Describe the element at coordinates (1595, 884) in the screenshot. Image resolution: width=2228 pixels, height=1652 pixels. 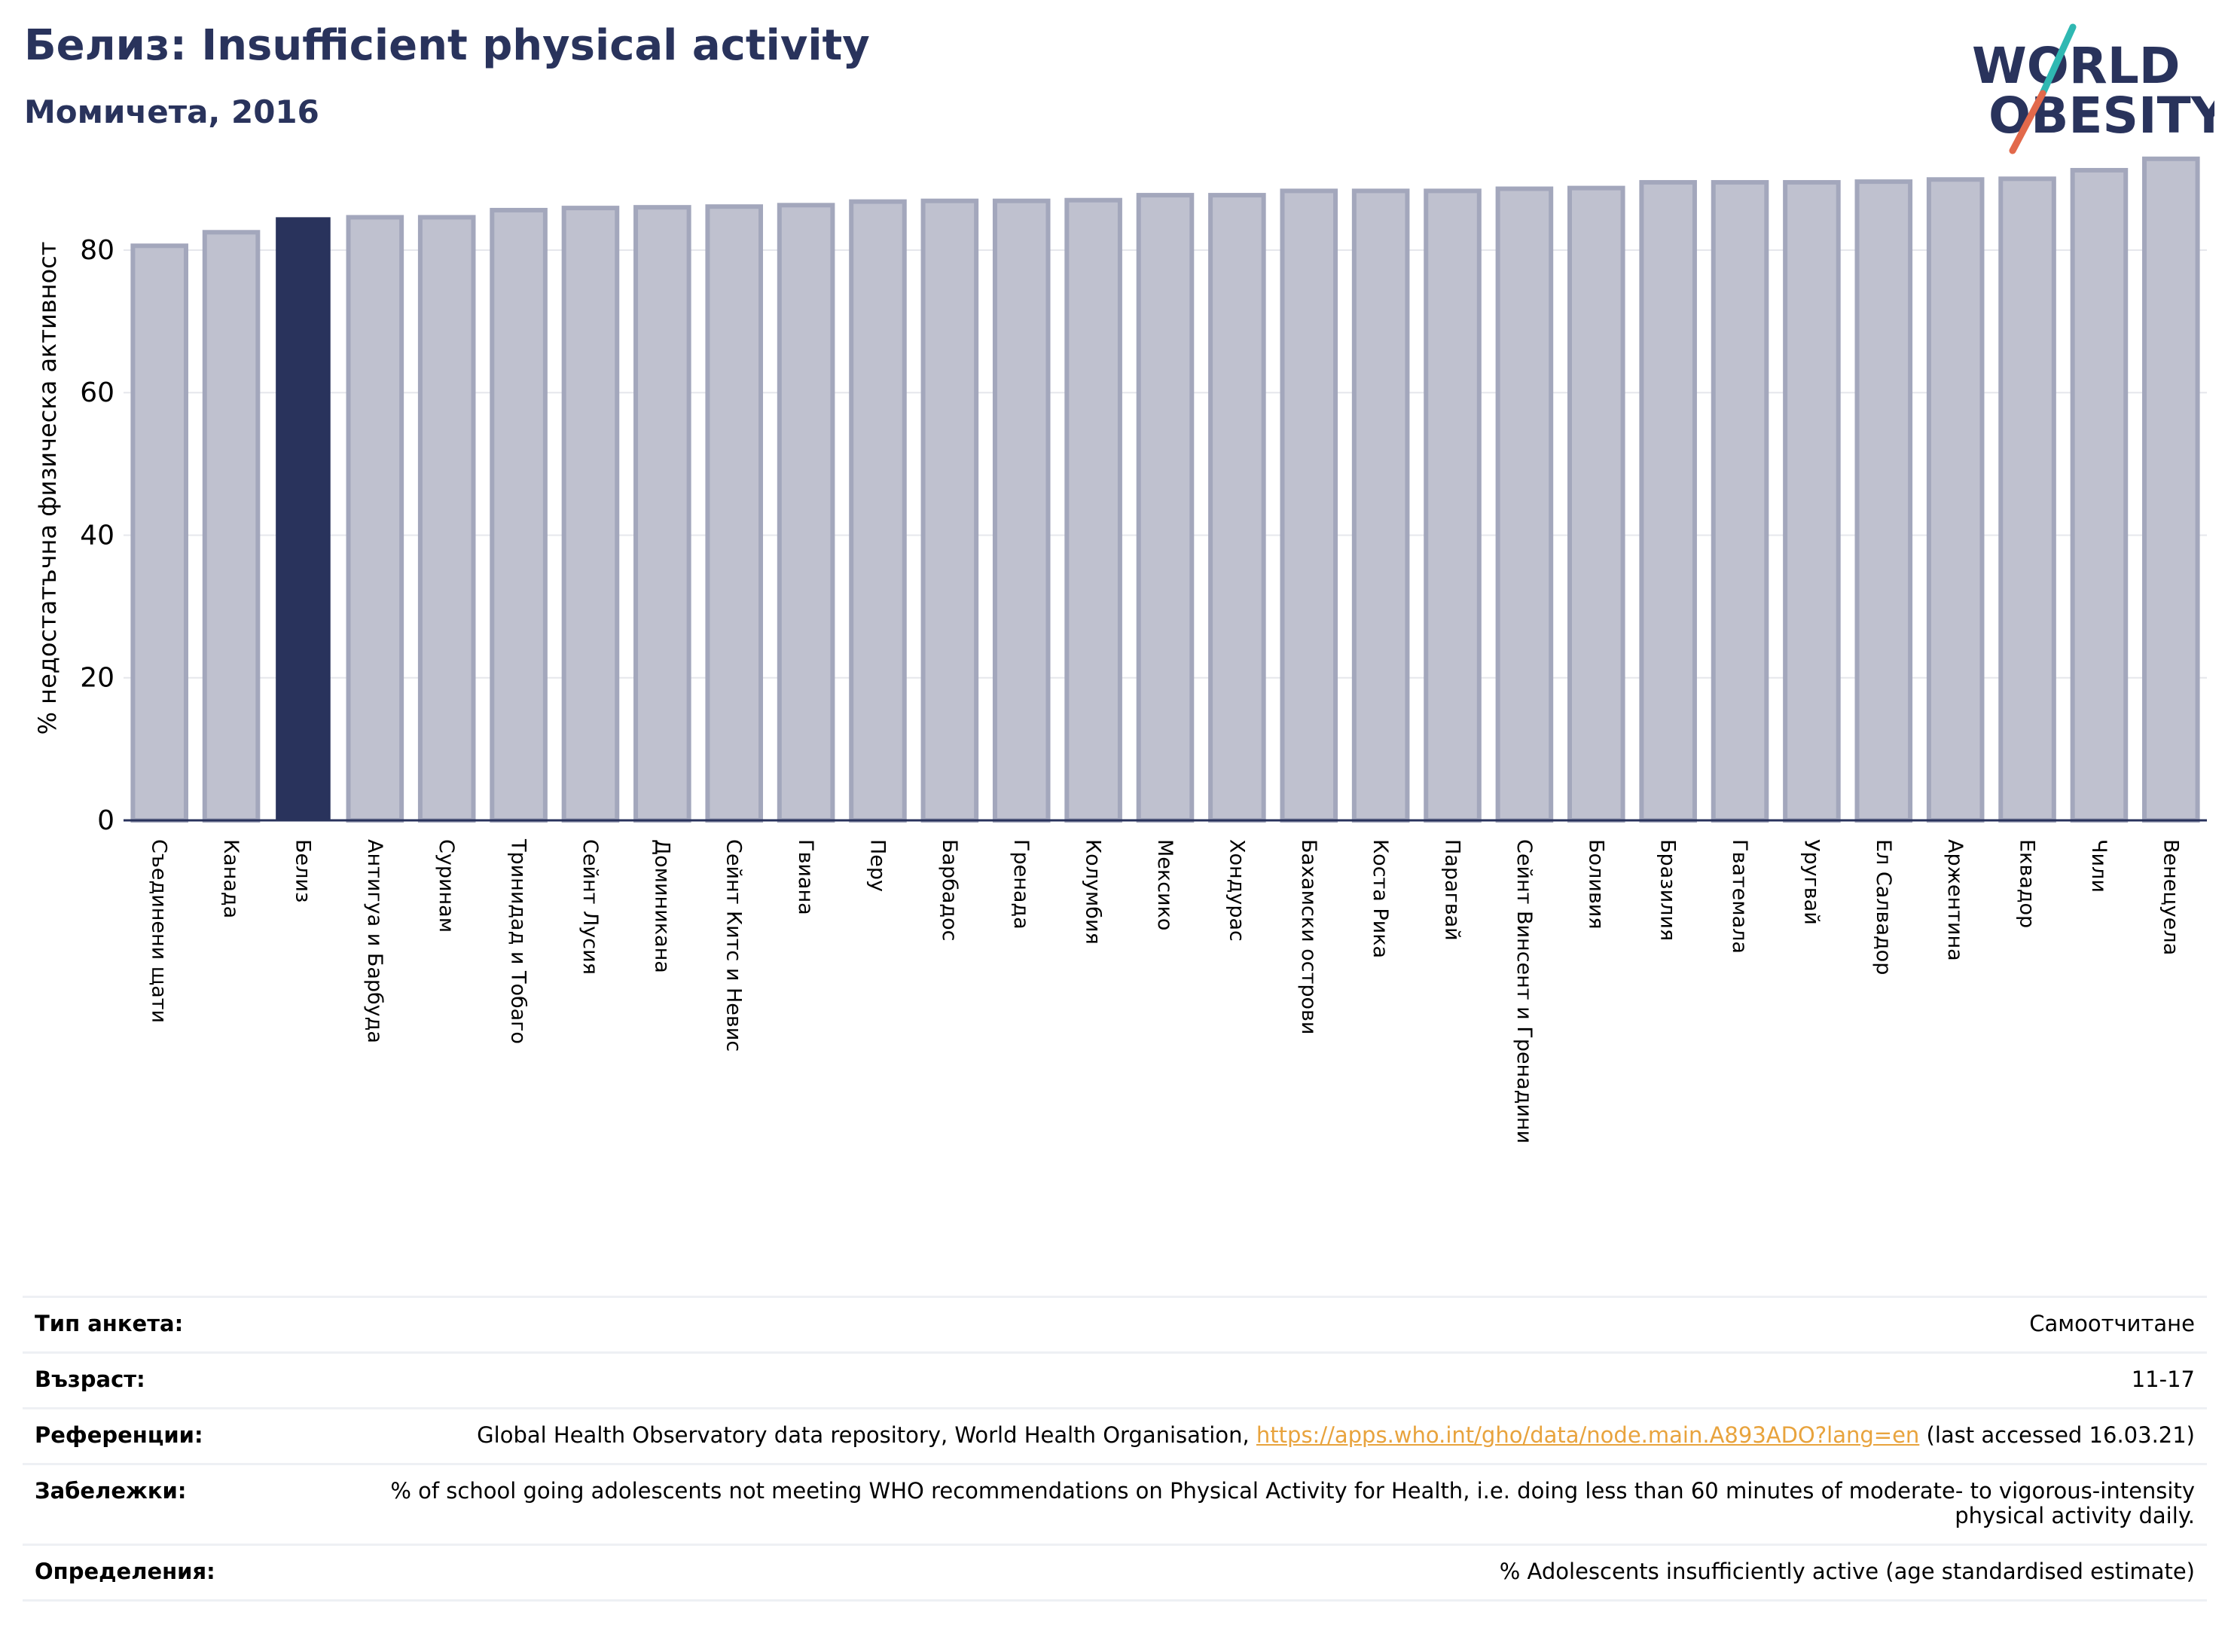
I see `x-tick-label: Боливия` at that location.